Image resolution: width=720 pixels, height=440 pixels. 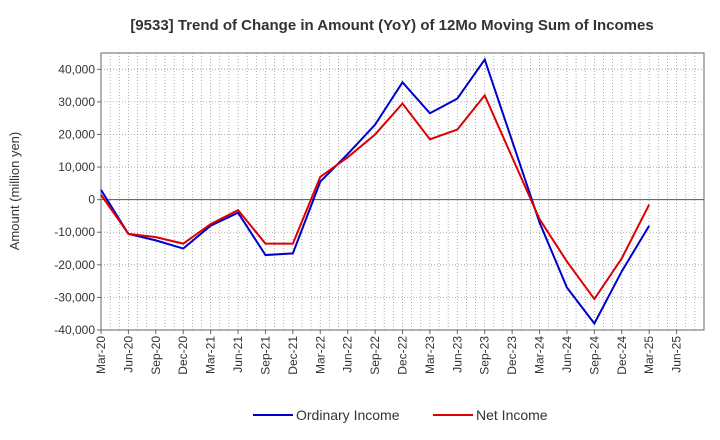 I want to click on legend: Ordinary Income Net Income, so click(x=400, y=415).